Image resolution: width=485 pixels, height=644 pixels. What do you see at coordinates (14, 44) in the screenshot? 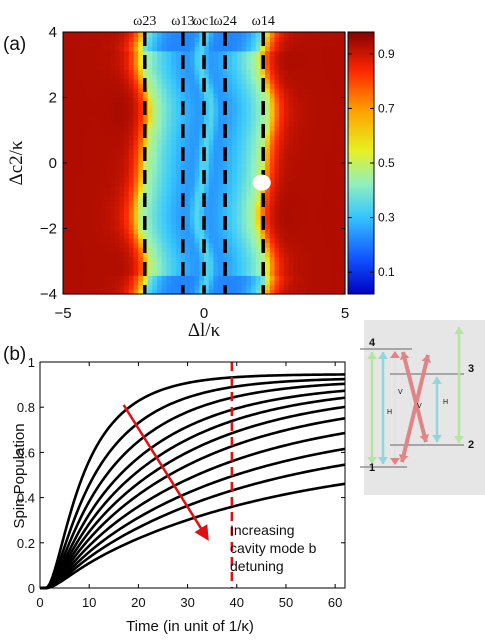
I see `panel-a-label: (a)` at bounding box center [14, 44].